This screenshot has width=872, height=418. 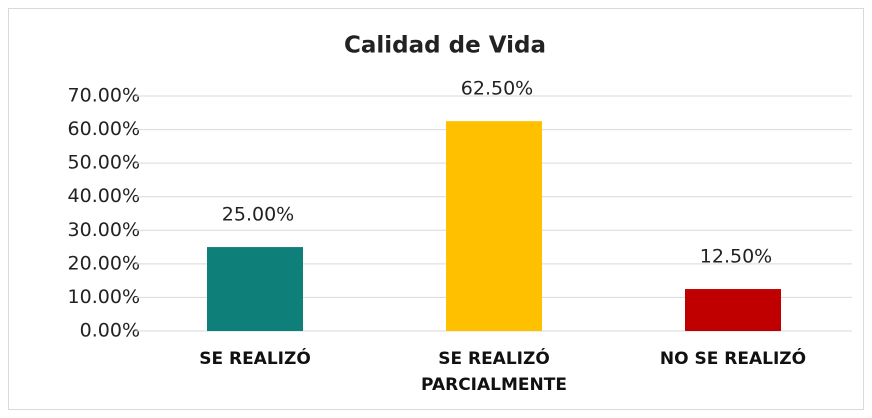 What do you see at coordinates (255, 359) in the screenshot?
I see `x-tick-label: SE REALIZÓ` at bounding box center [255, 359].